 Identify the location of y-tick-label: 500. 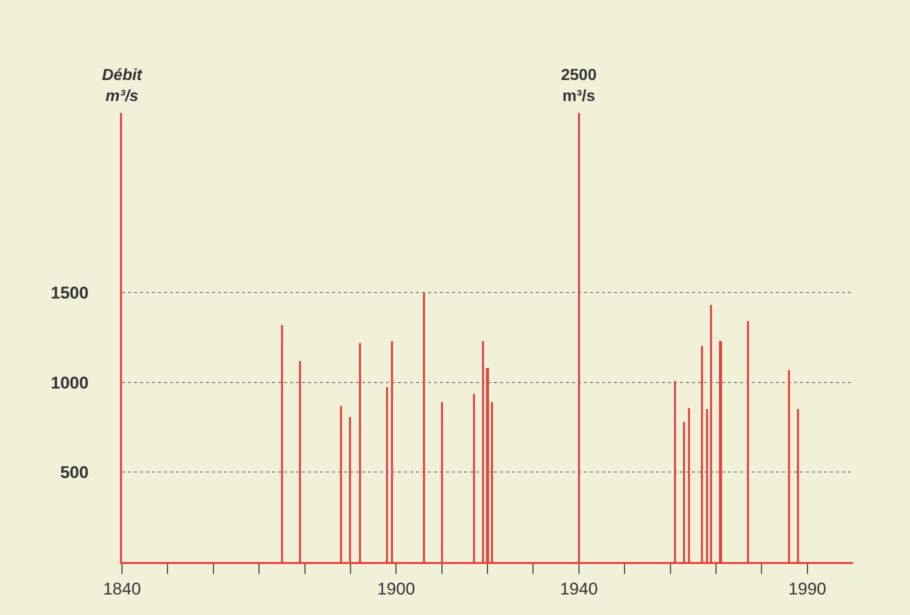
(74, 472).